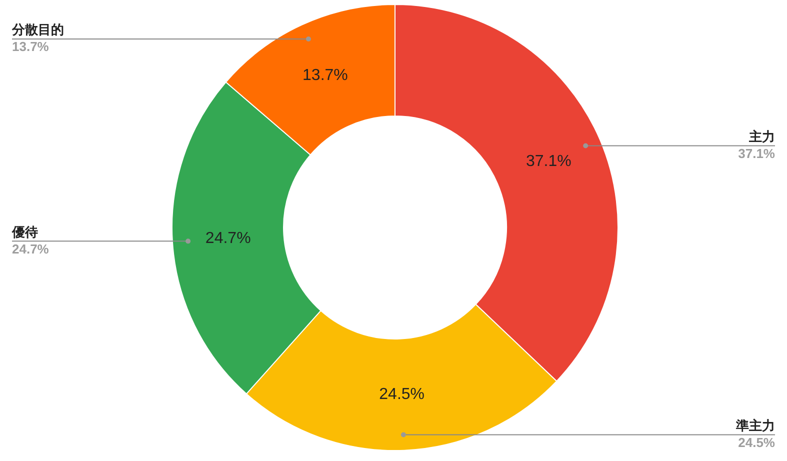  What do you see at coordinates (755, 425) in the screenshot?
I see `slice-label: 準主力` at bounding box center [755, 425].